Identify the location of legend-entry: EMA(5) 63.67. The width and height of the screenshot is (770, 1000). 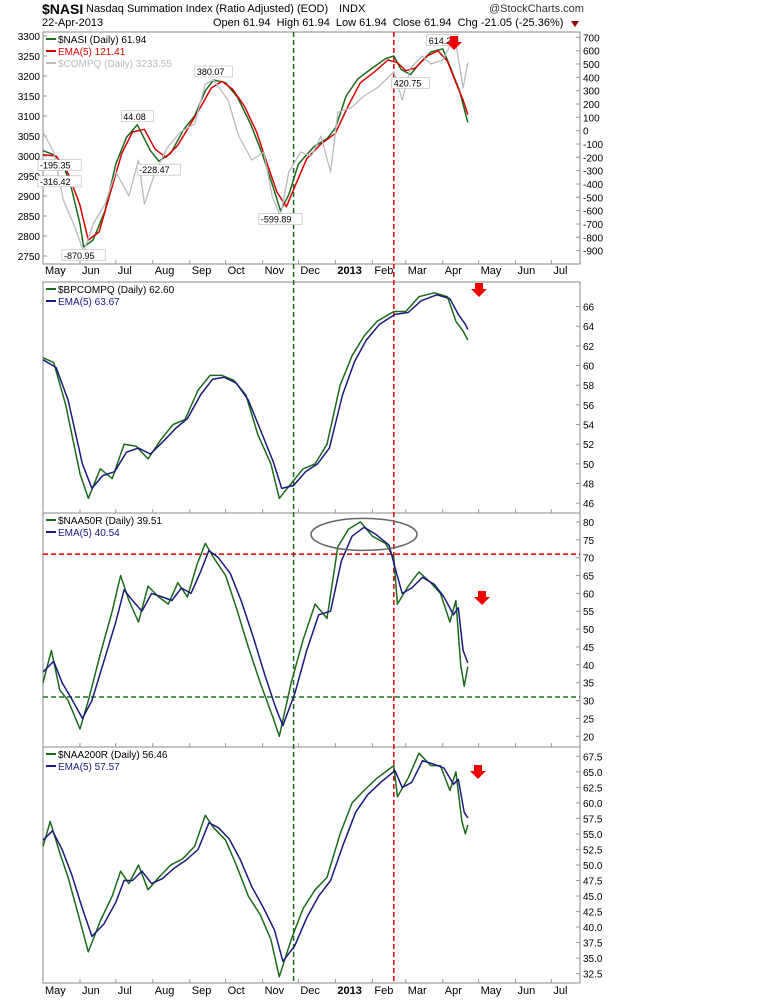
(89, 302).